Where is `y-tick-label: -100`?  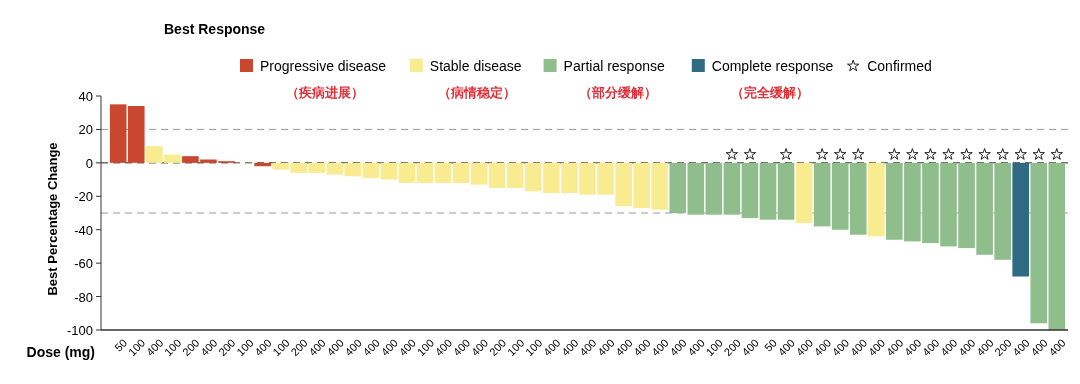
y-tick-label: -100 is located at coordinates (79, 330).